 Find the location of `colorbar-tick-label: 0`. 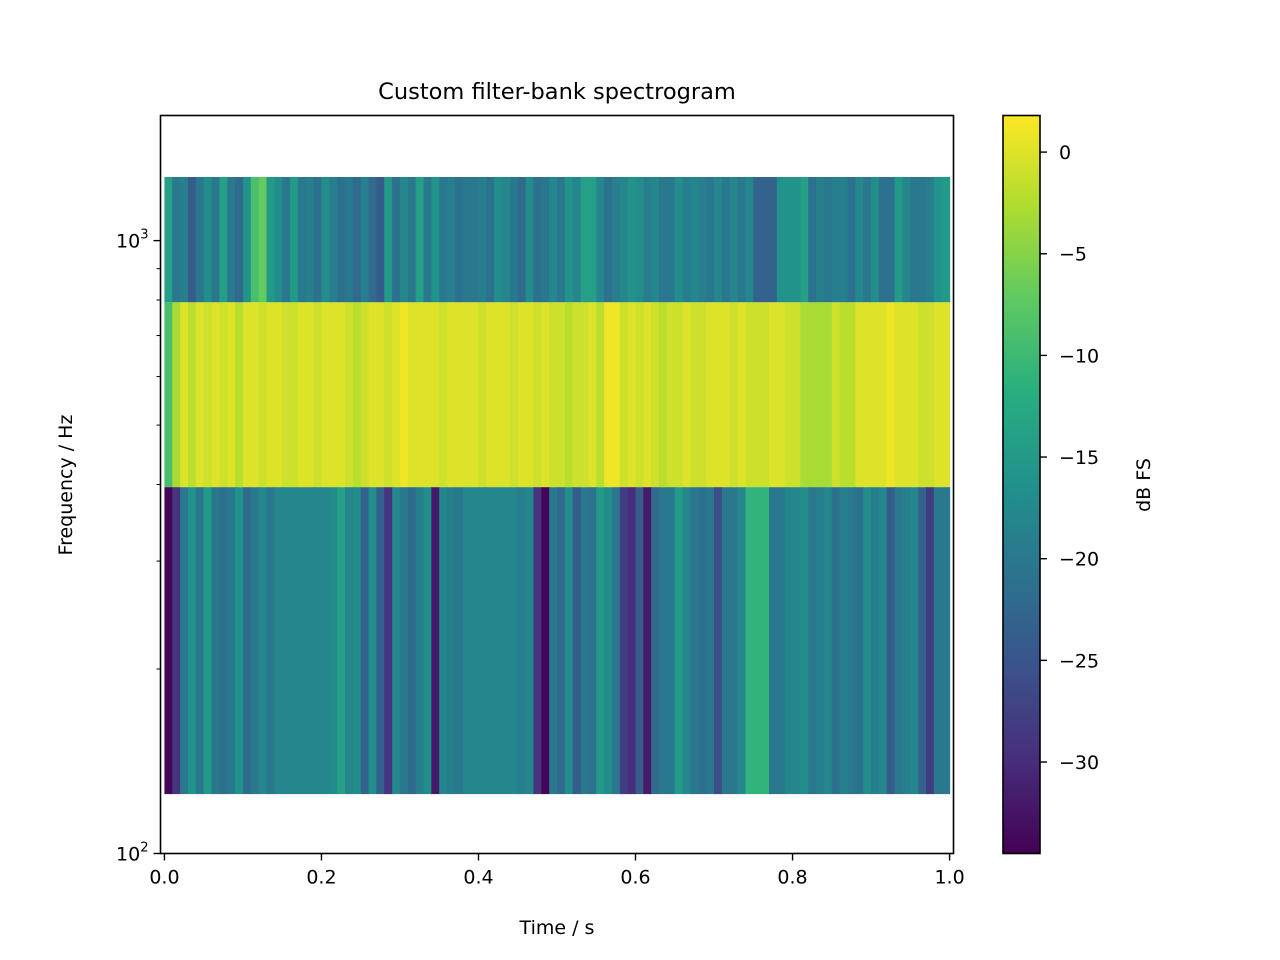

colorbar-tick-label: 0 is located at coordinates (1065, 153).